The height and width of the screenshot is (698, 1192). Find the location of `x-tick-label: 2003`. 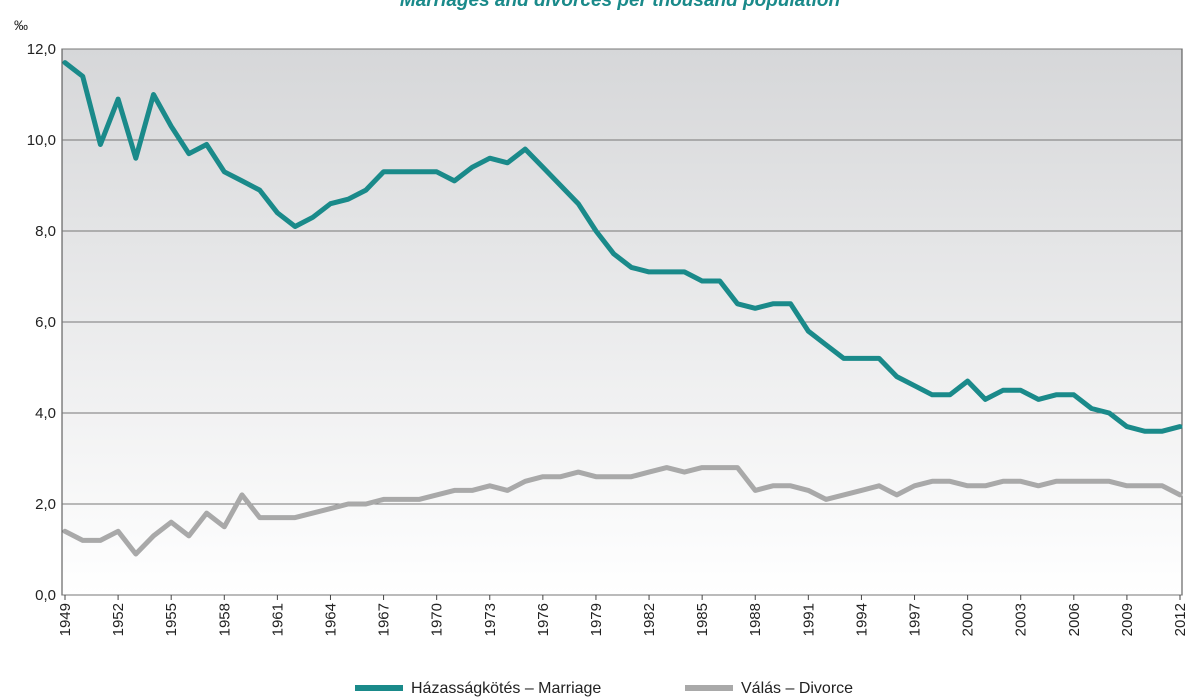

x-tick-label: 2003 is located at coordinates (1021, 619).